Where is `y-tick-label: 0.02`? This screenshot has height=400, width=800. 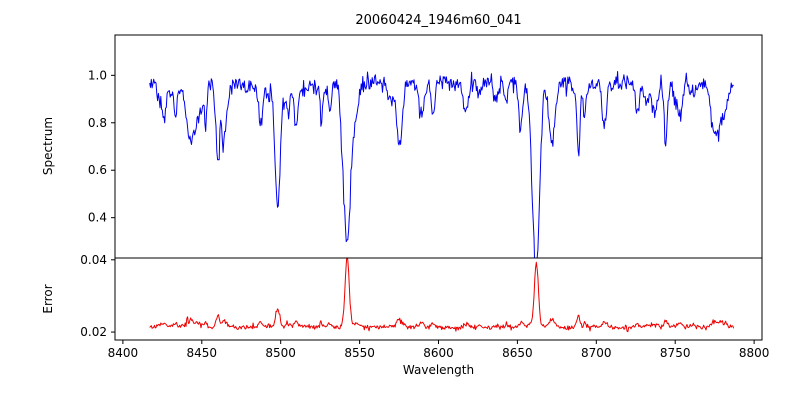 y-tick-label: 0.02 is located at coordinates (93, 332).